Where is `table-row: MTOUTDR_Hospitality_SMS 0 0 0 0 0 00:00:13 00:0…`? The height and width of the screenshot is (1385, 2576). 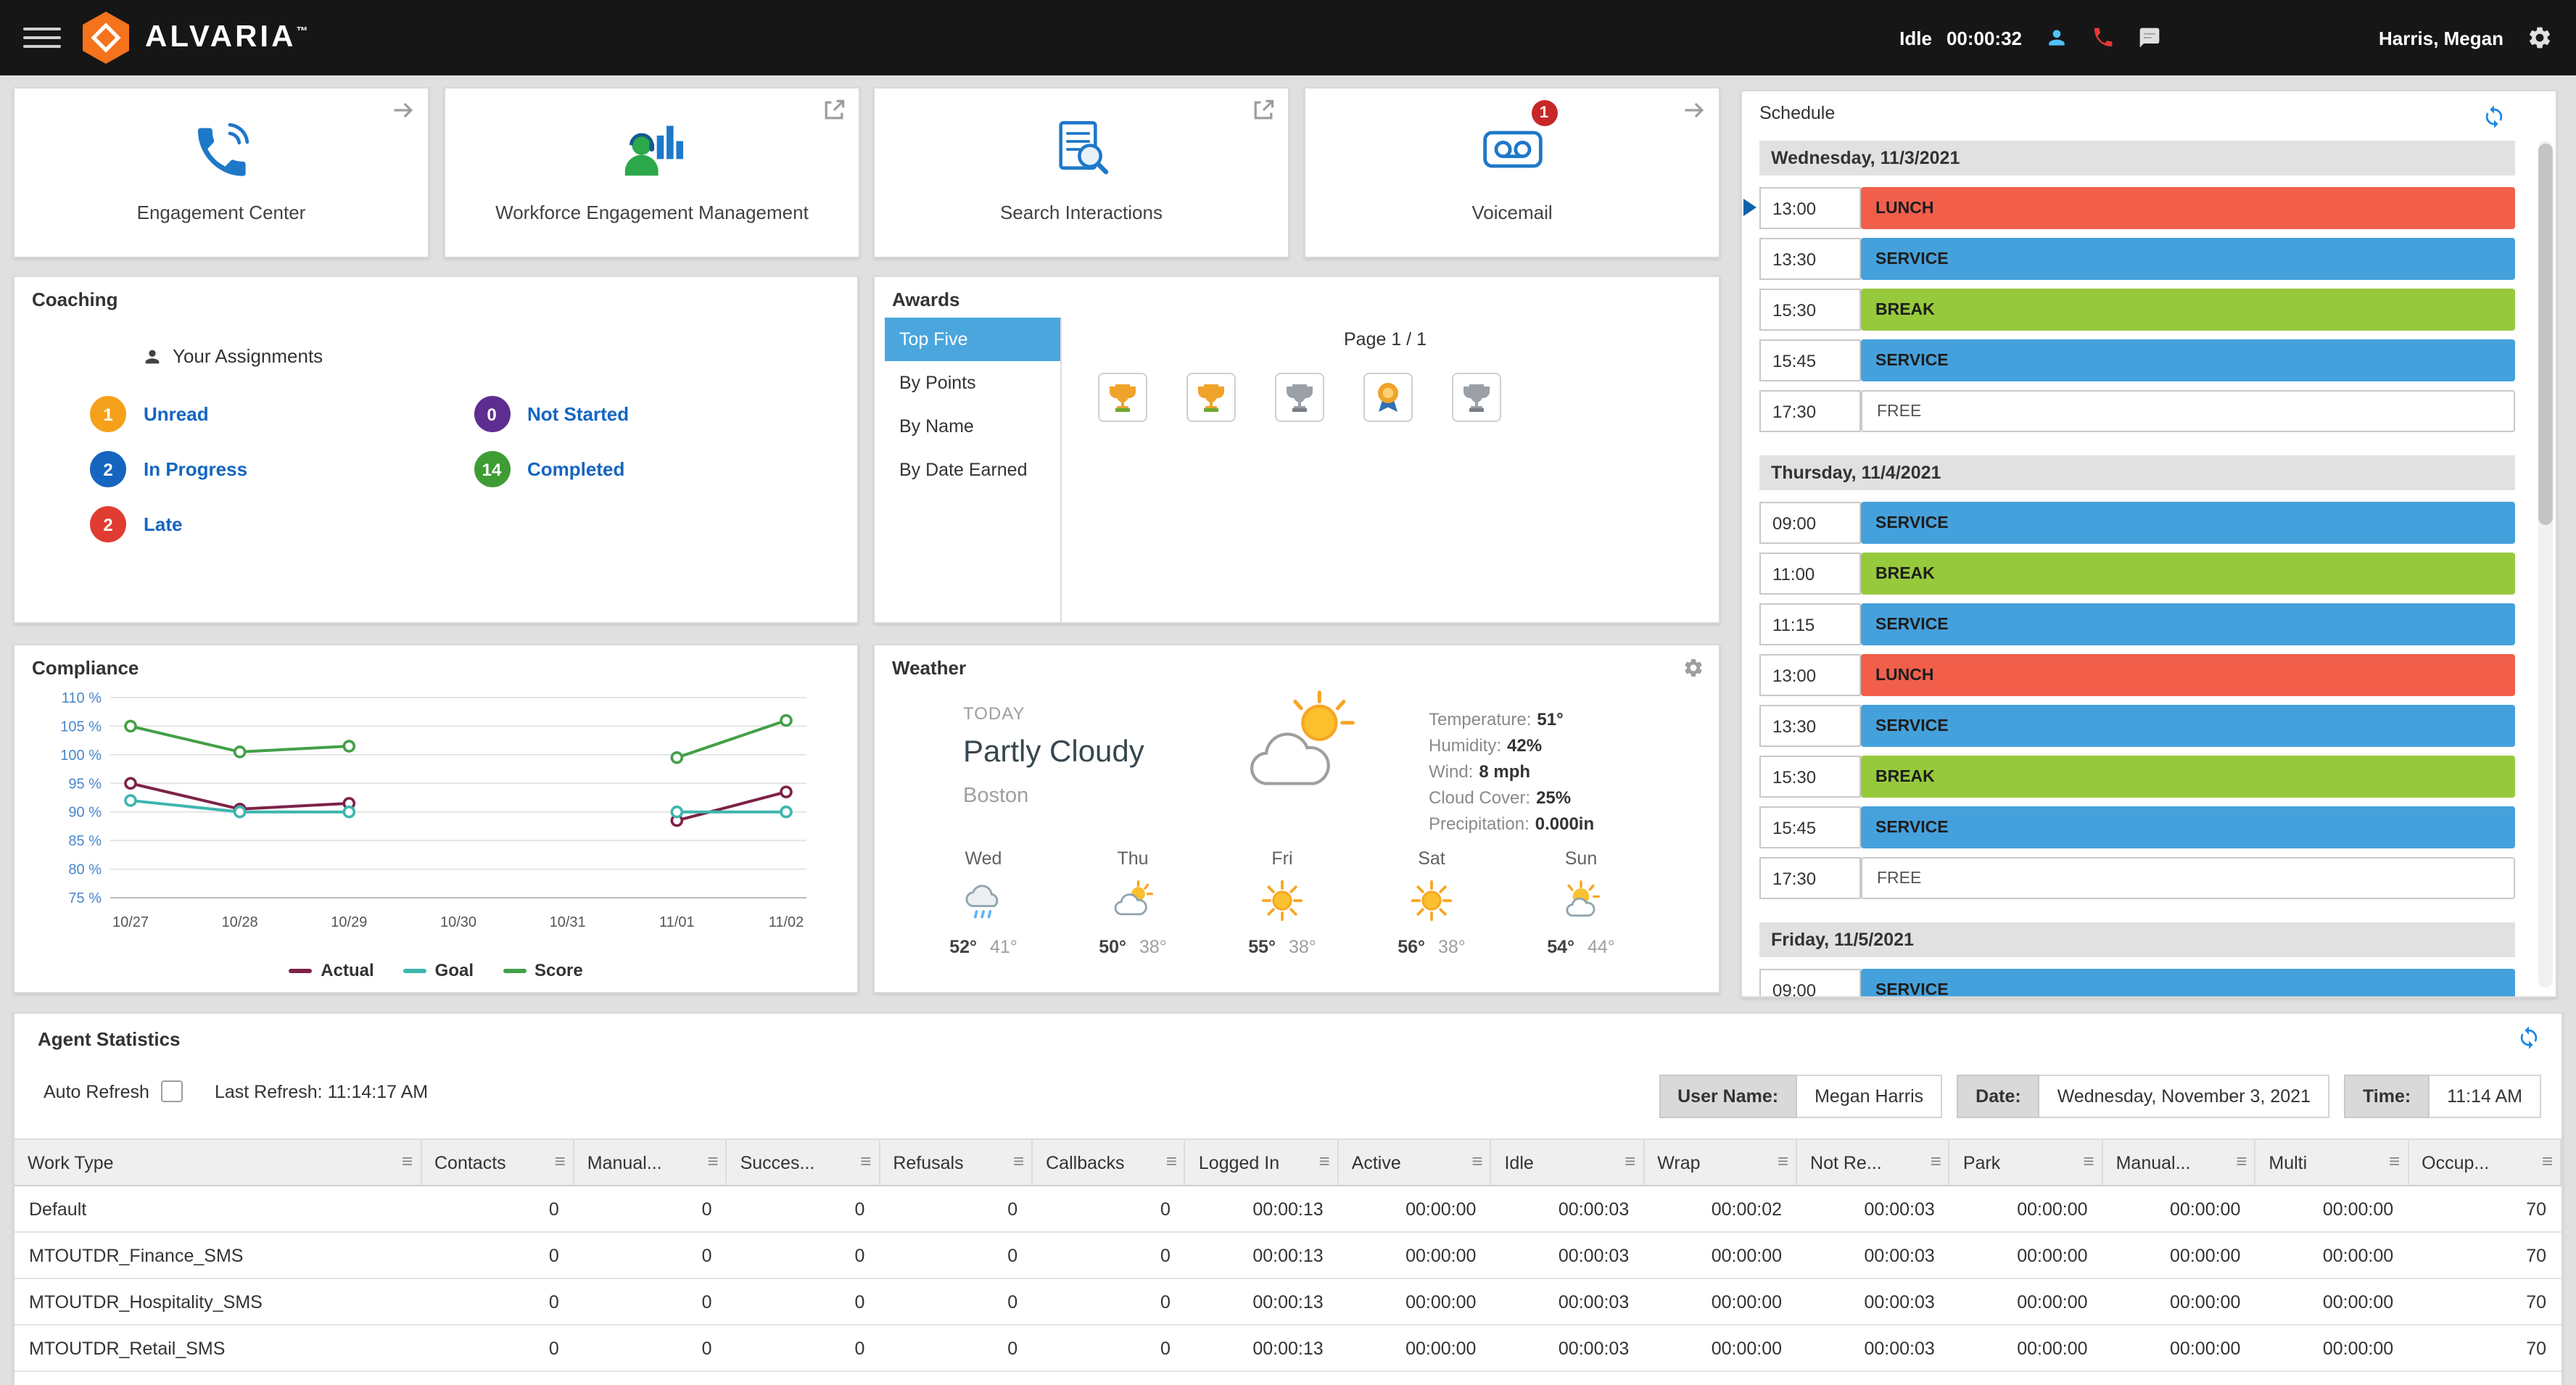 table-row: MTOUTDR_Hospitality_SMS 0 0 0 0 0 00:00:13 00:0… is located at coordinates (1288, 1302).